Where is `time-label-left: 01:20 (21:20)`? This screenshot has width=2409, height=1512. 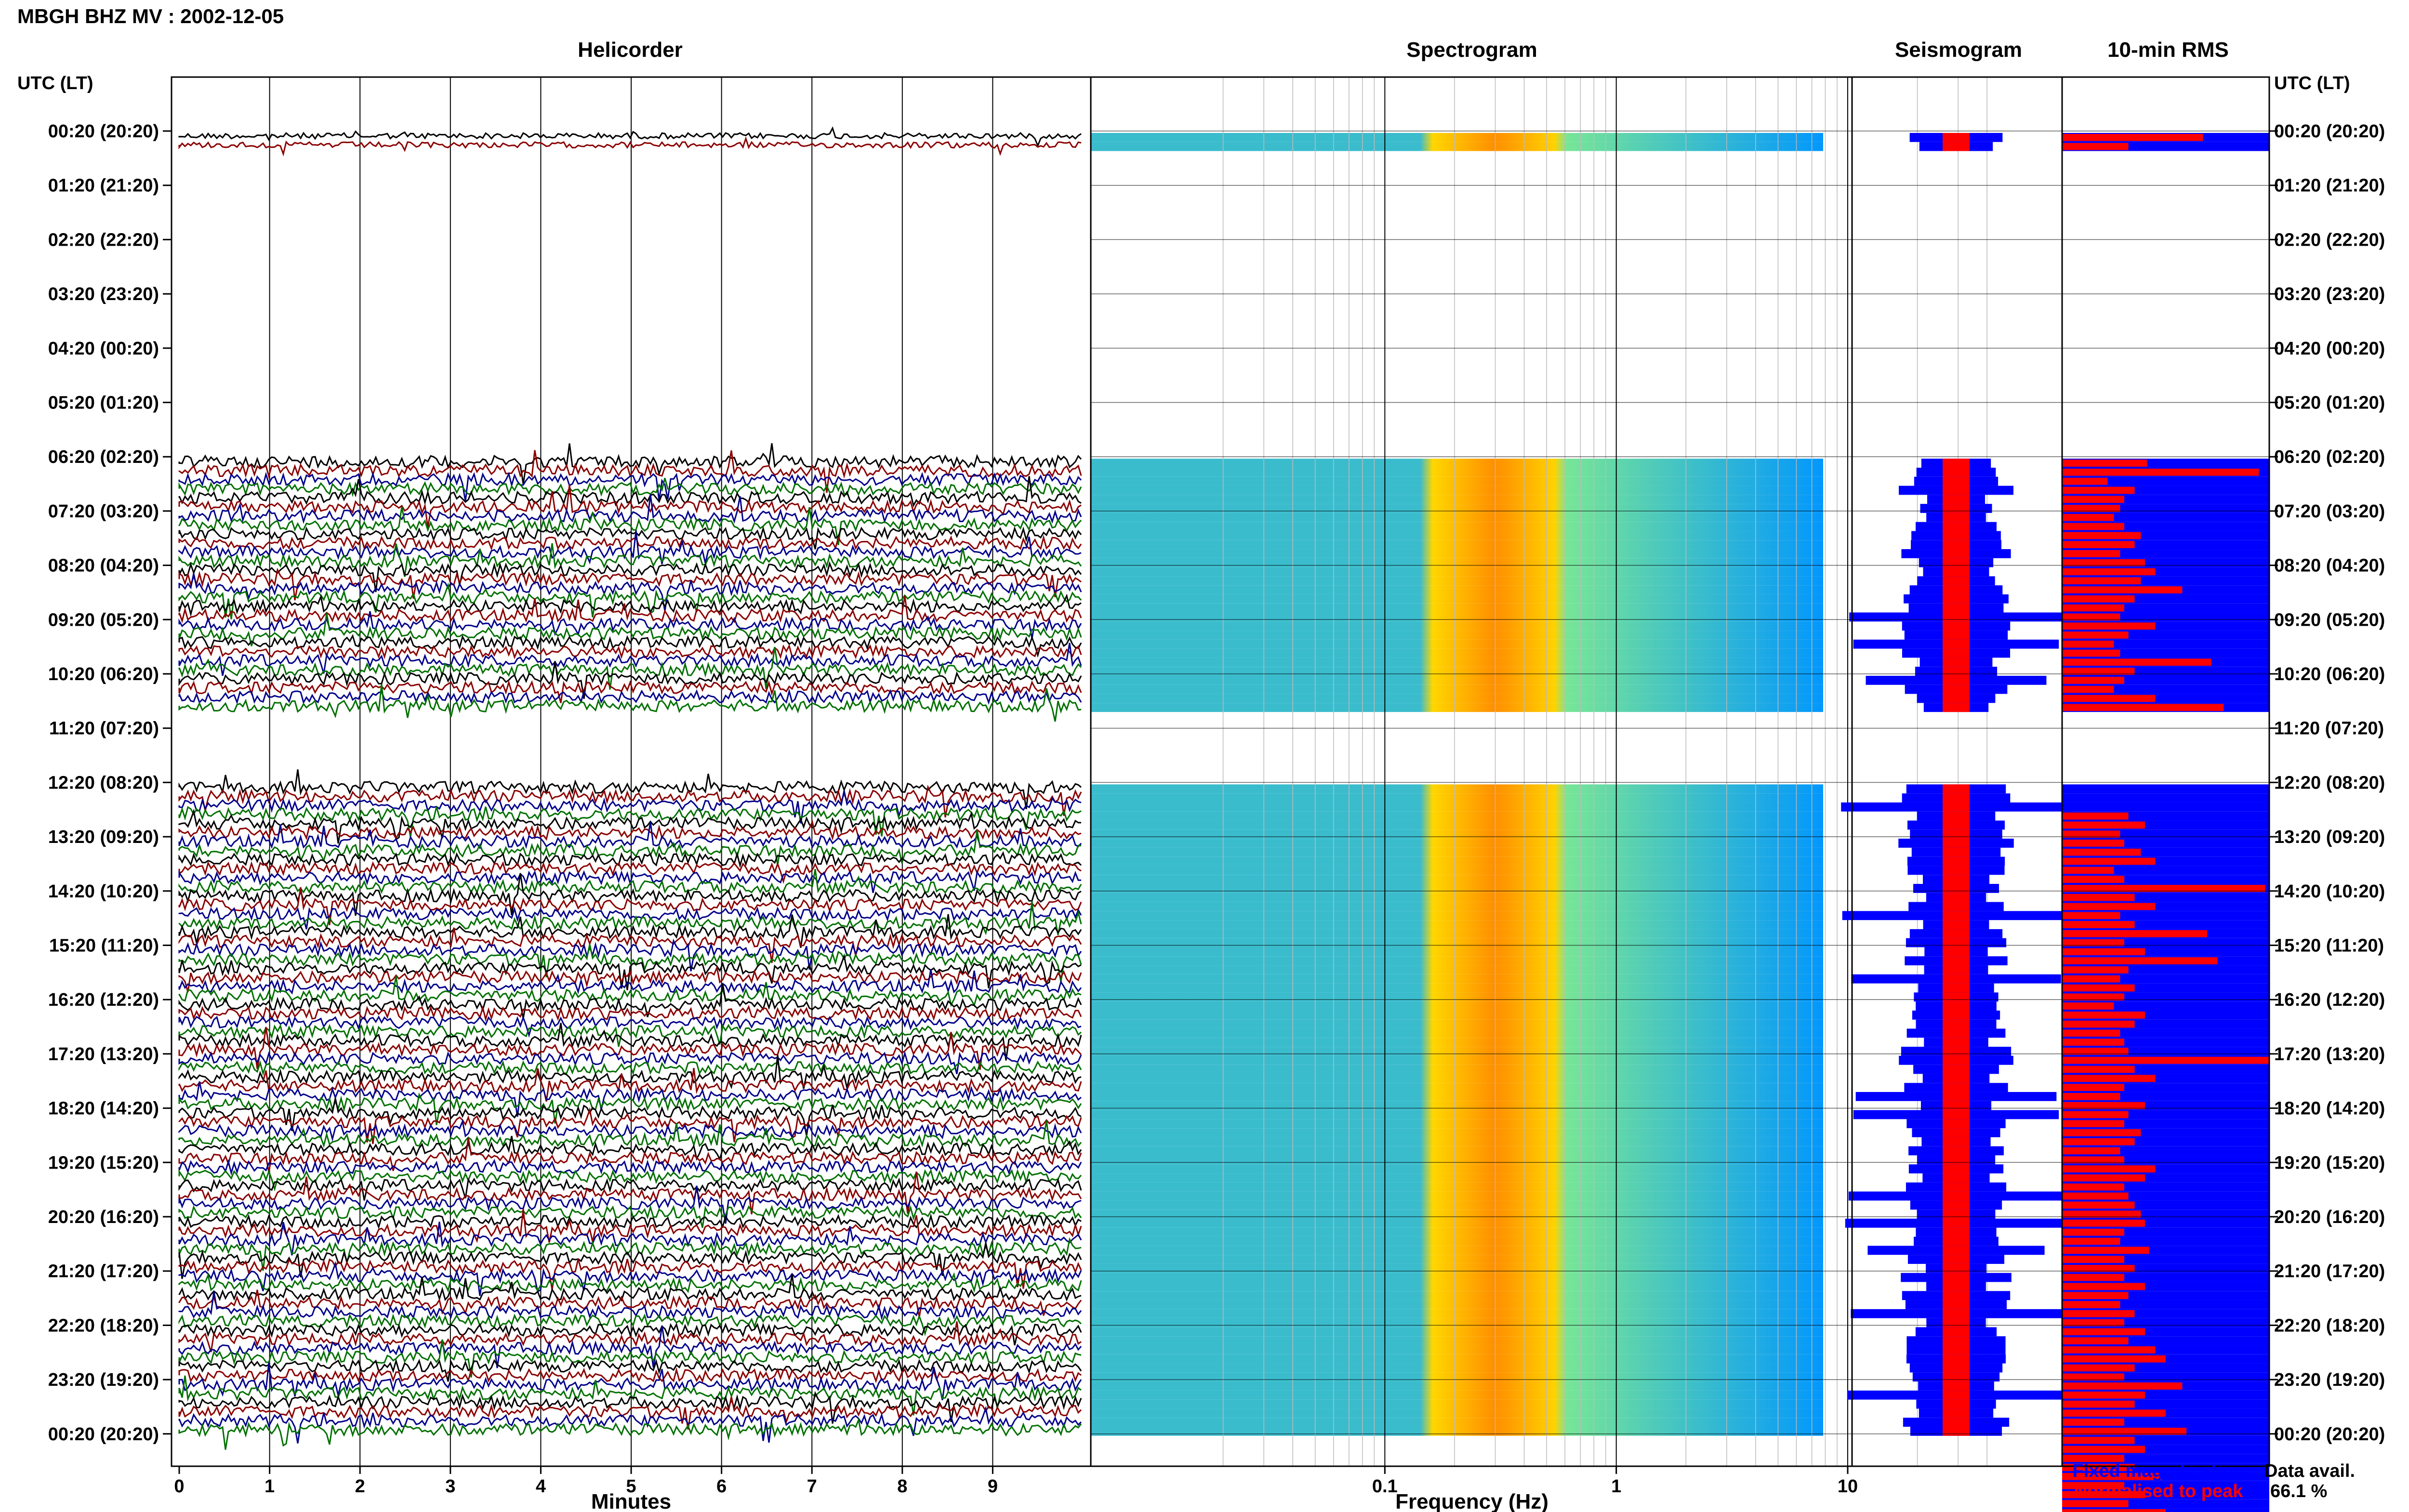
time-label-left: 01:20 (21:20) is located at coordinates (103, 186).